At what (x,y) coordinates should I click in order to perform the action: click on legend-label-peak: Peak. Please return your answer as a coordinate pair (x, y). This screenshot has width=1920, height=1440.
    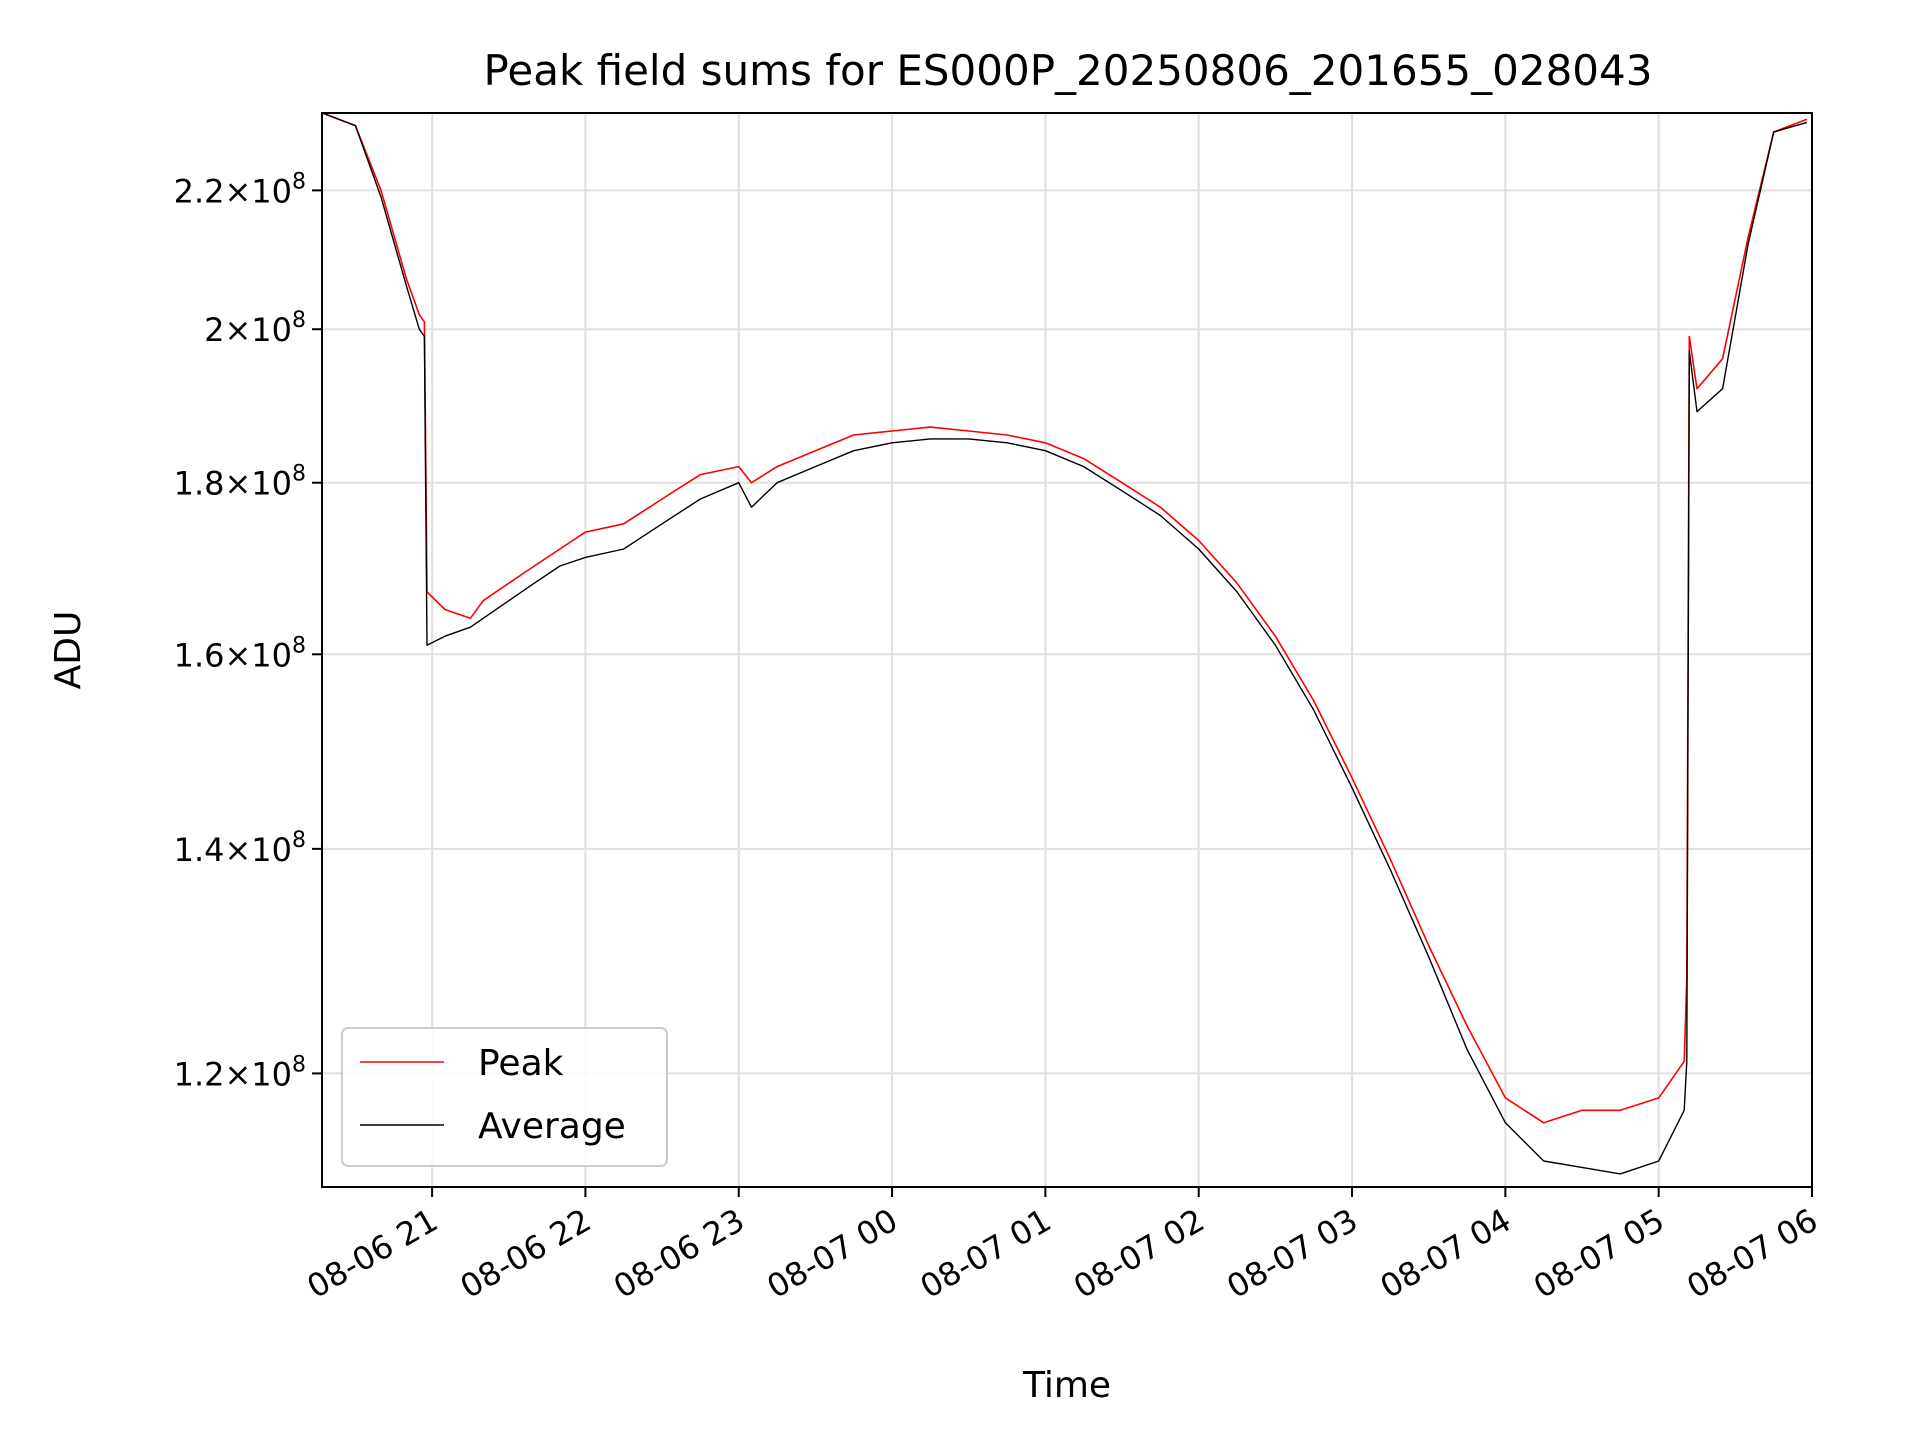
    Looking at the image, I should click on (521, 1063).